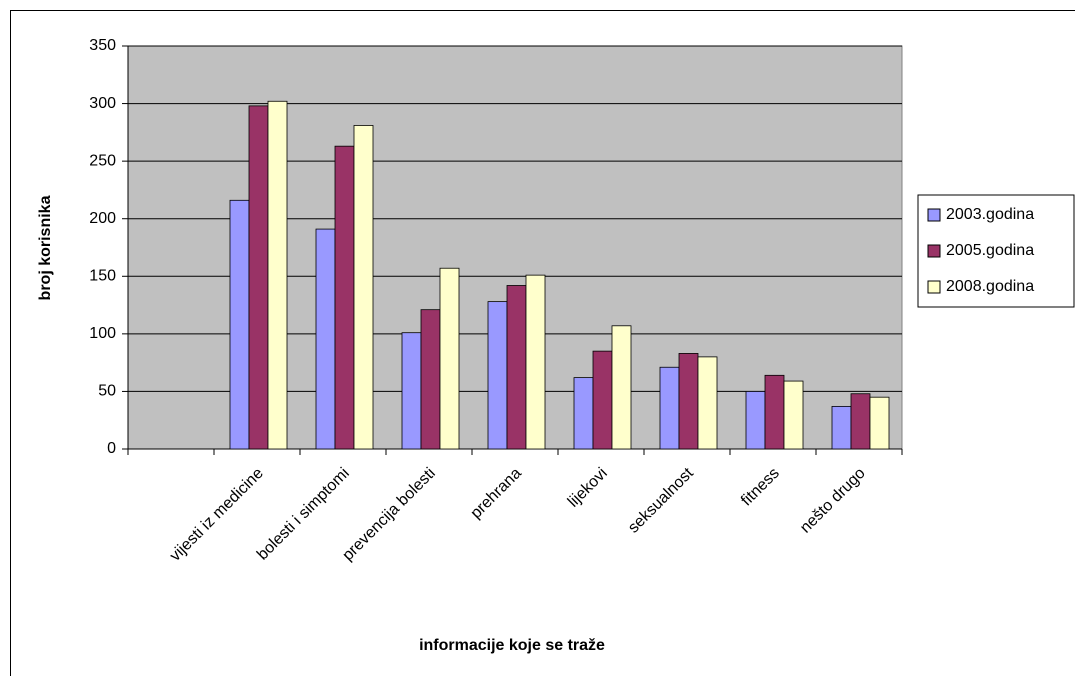 Image resolution: width=1075 pixels, height=676 pixels. I want to click on y-tick-label: 250, so click(102, 160).